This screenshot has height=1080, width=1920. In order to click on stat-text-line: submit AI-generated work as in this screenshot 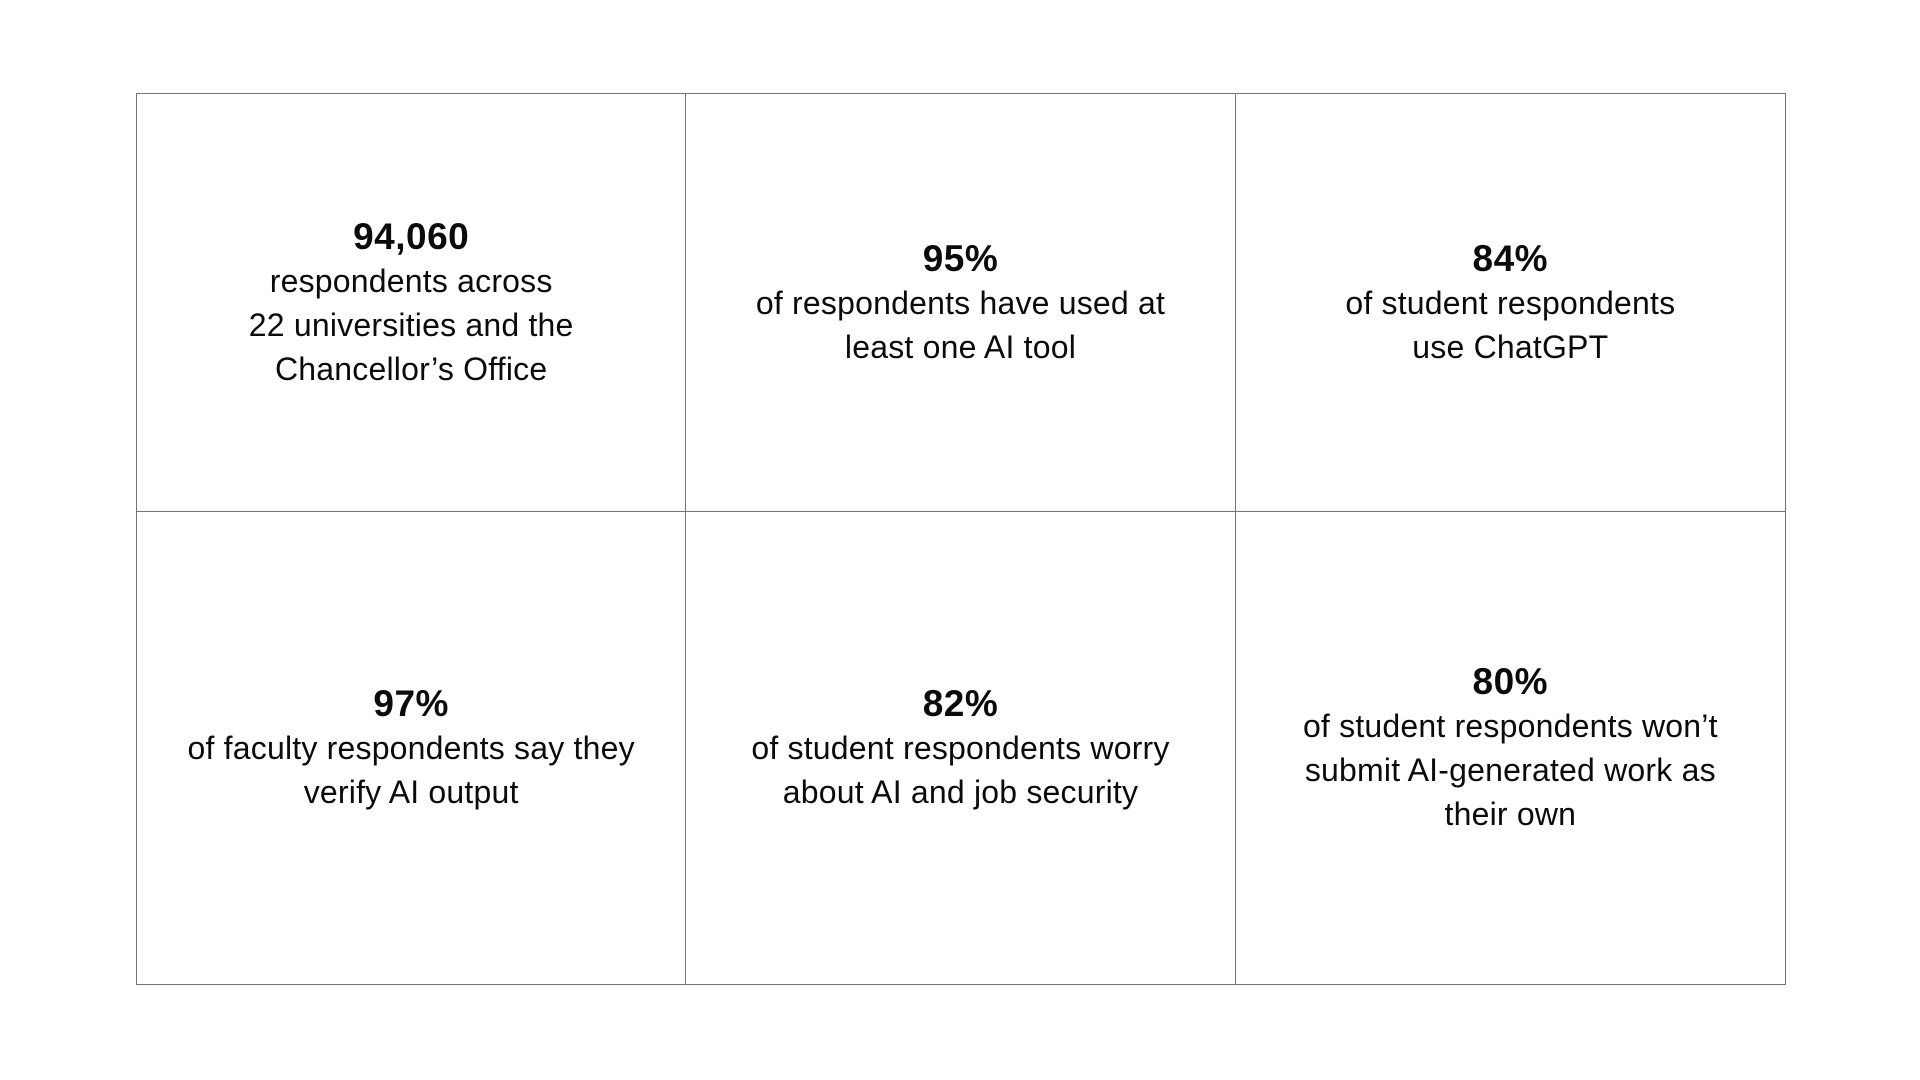, I will do `click(1510, 770)`.